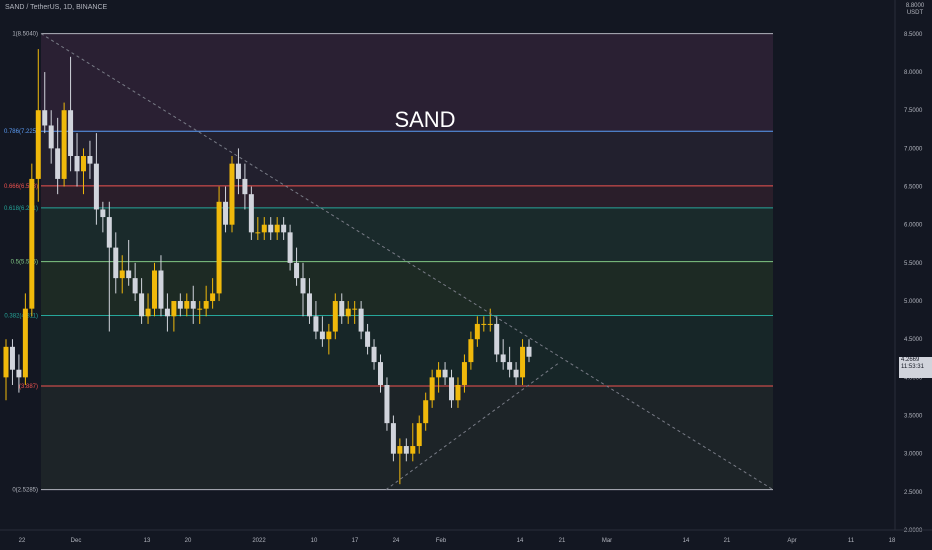  I want to click on price-axis-tick: 4.0000, so click(913, 378).